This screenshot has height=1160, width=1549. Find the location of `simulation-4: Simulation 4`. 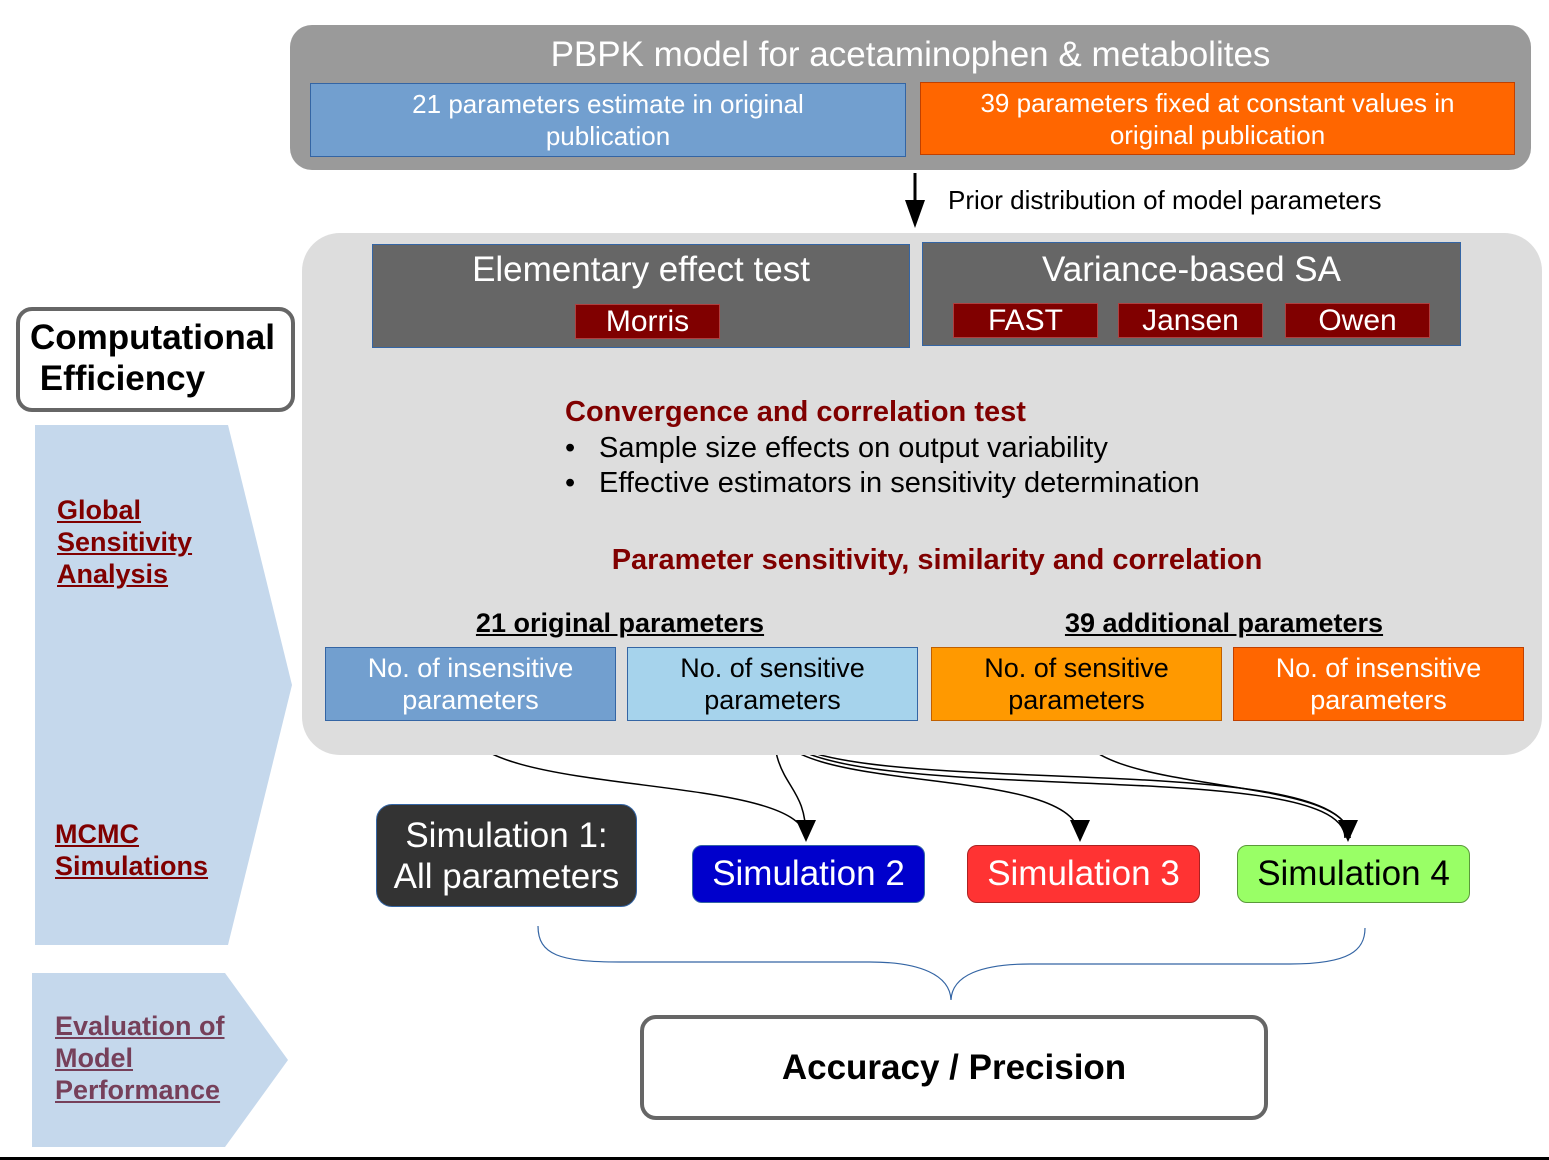

simulation-4: Simulation 4 is located at coordinates (1353, 874).